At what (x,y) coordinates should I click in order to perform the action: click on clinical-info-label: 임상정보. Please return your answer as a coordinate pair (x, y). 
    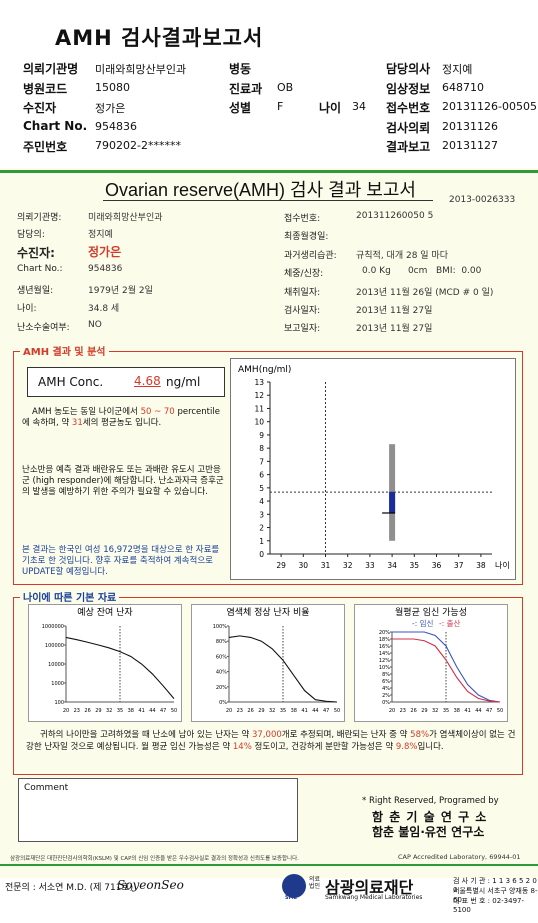
    Looking at the image, I should click on (408, 89).